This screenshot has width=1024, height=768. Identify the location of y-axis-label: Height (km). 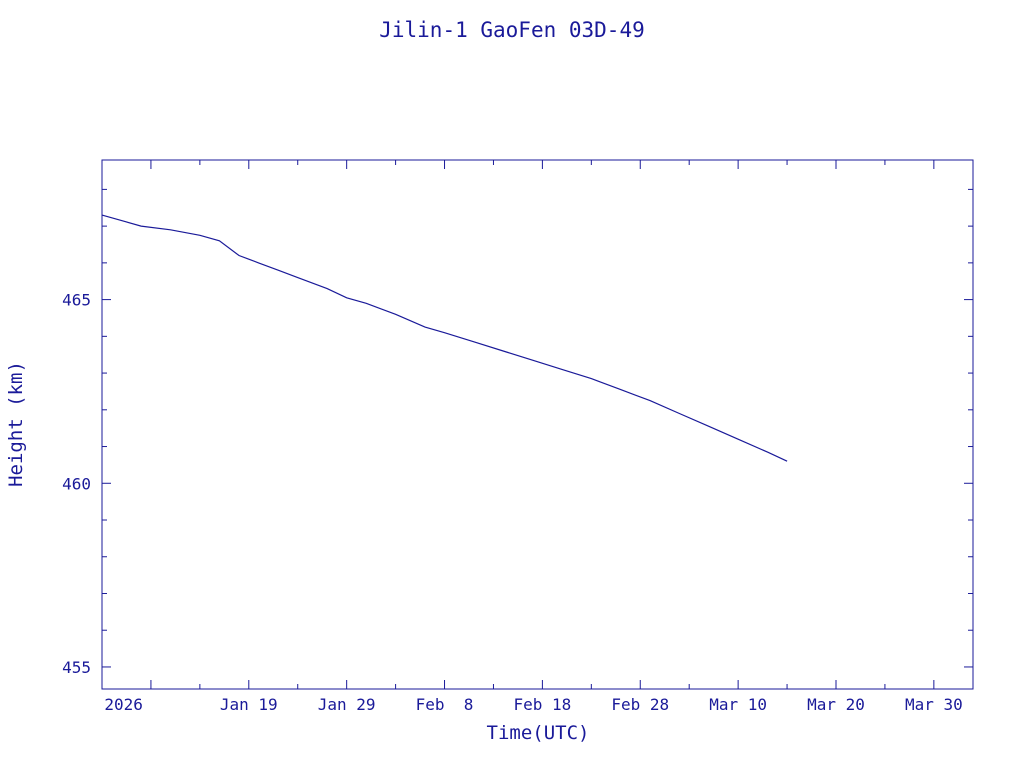
(16, 424).